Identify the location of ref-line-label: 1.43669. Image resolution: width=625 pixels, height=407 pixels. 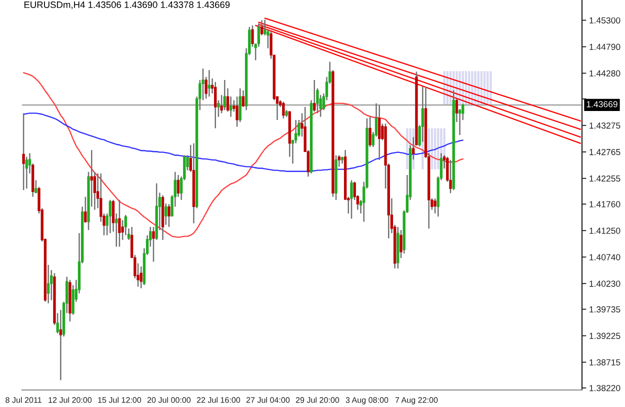
(602, 104).